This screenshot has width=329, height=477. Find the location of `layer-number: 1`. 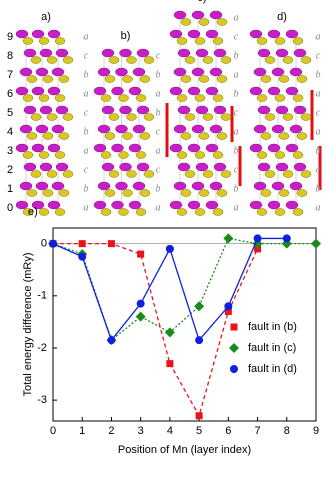

layer-number: 1 is located at coordinates (10, 189).